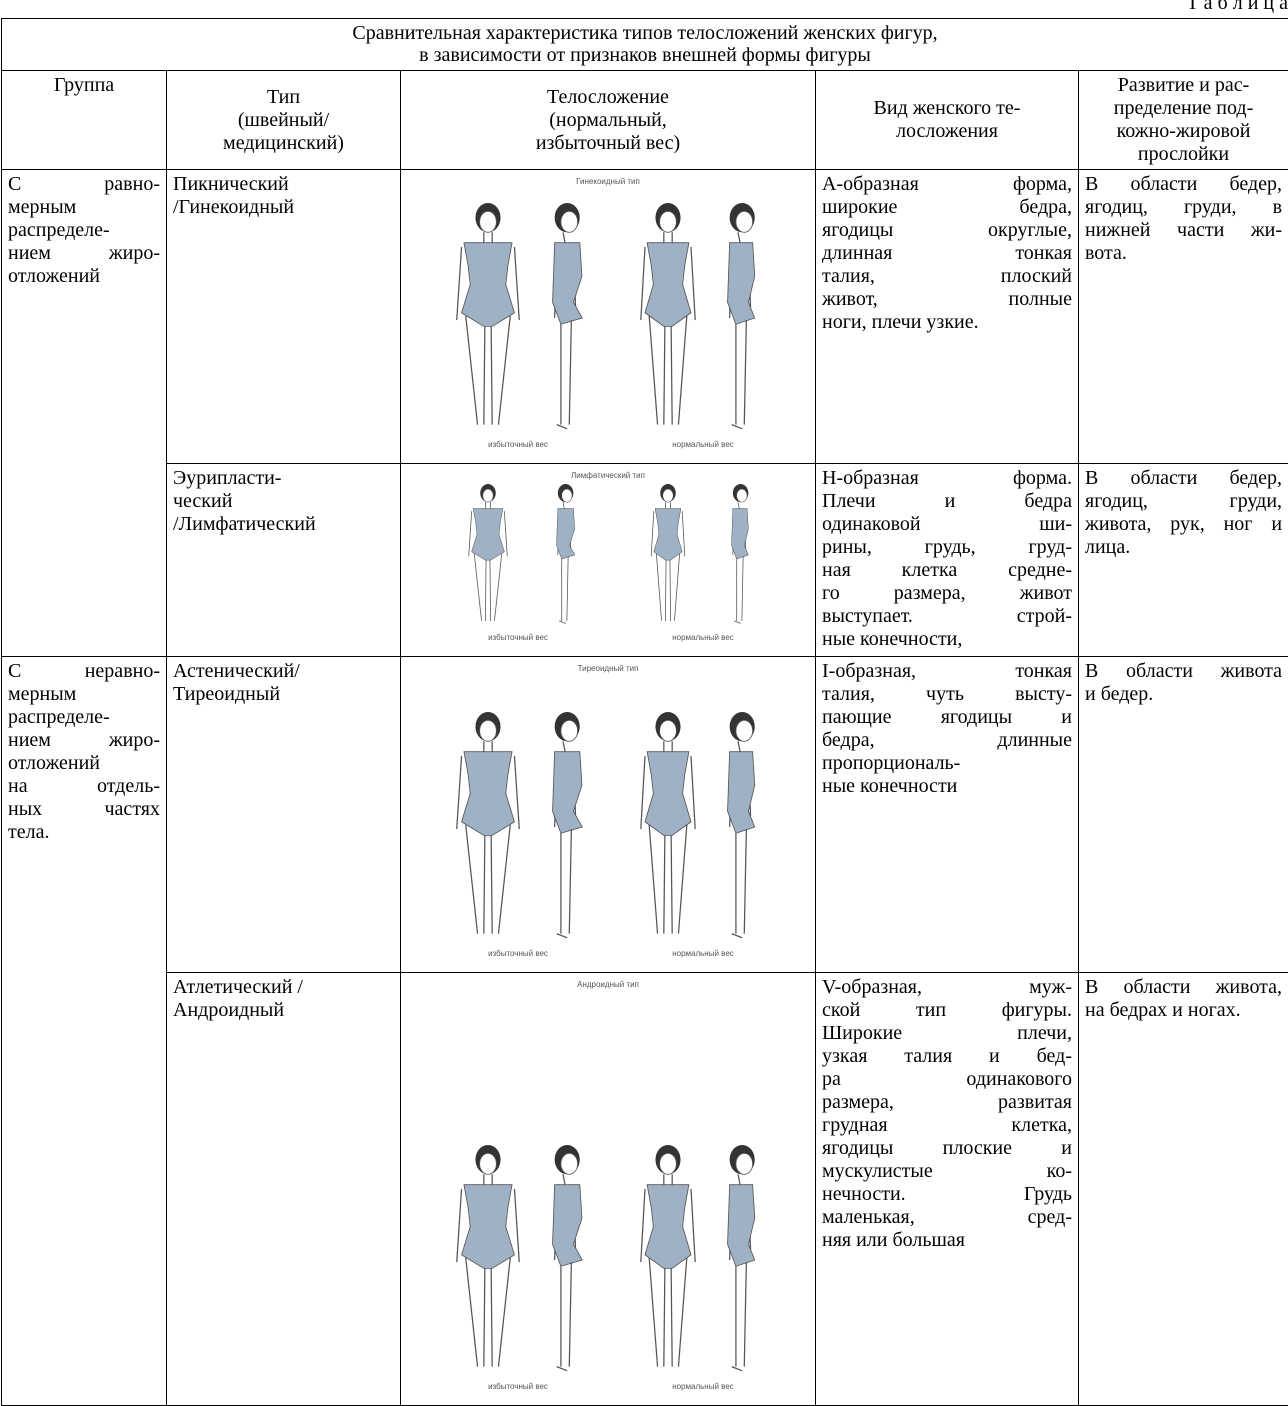  Describe the element at coordinates (947, 987) in the screenshot. I see `text-line: V-образная, муж-` at that location.